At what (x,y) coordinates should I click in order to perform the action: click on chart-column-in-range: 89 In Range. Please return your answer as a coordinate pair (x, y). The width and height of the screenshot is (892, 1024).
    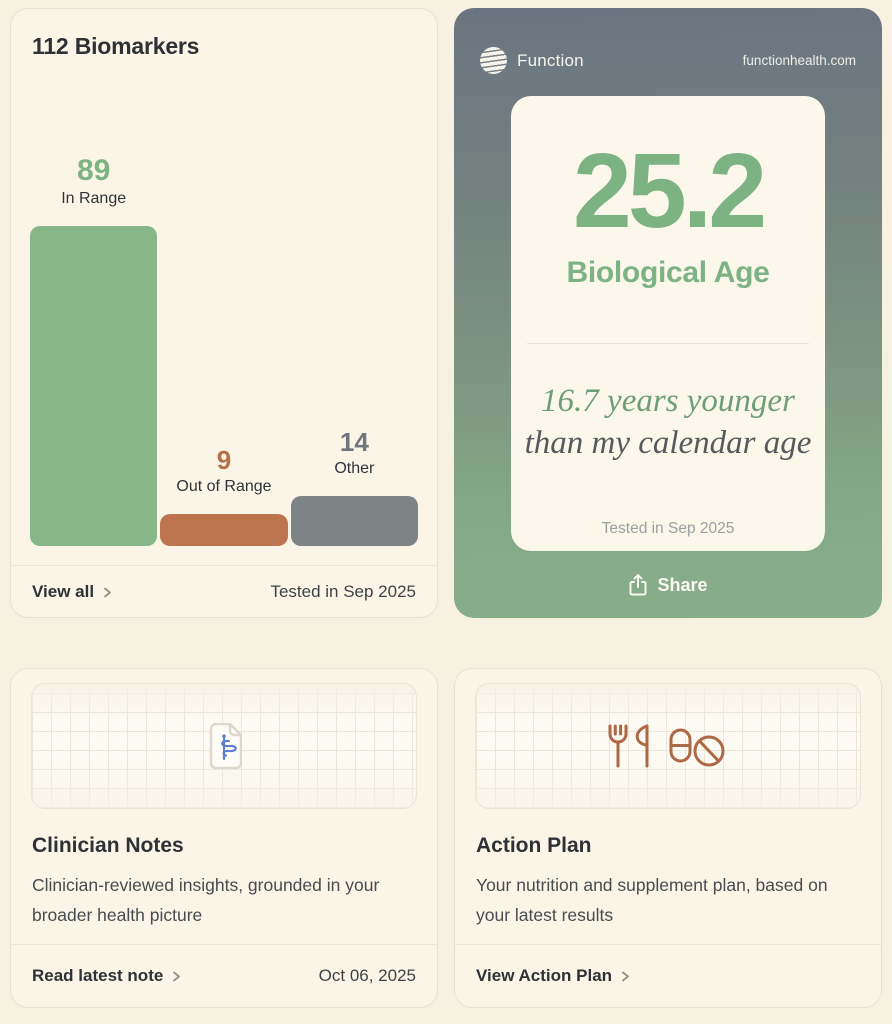
    Looking at the image, I should click on (94, 350).